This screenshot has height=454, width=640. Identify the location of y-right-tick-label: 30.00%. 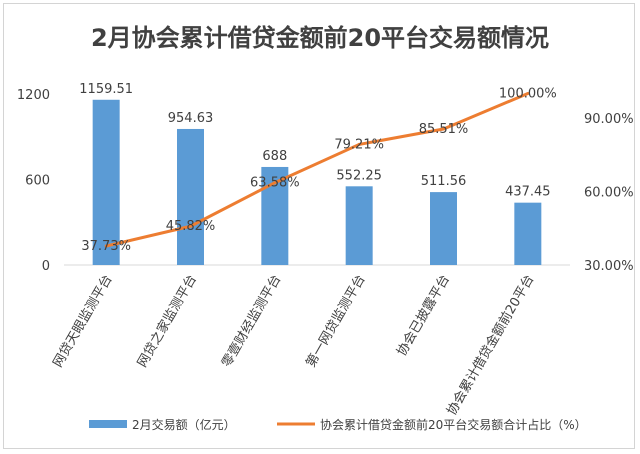
(609, 266).